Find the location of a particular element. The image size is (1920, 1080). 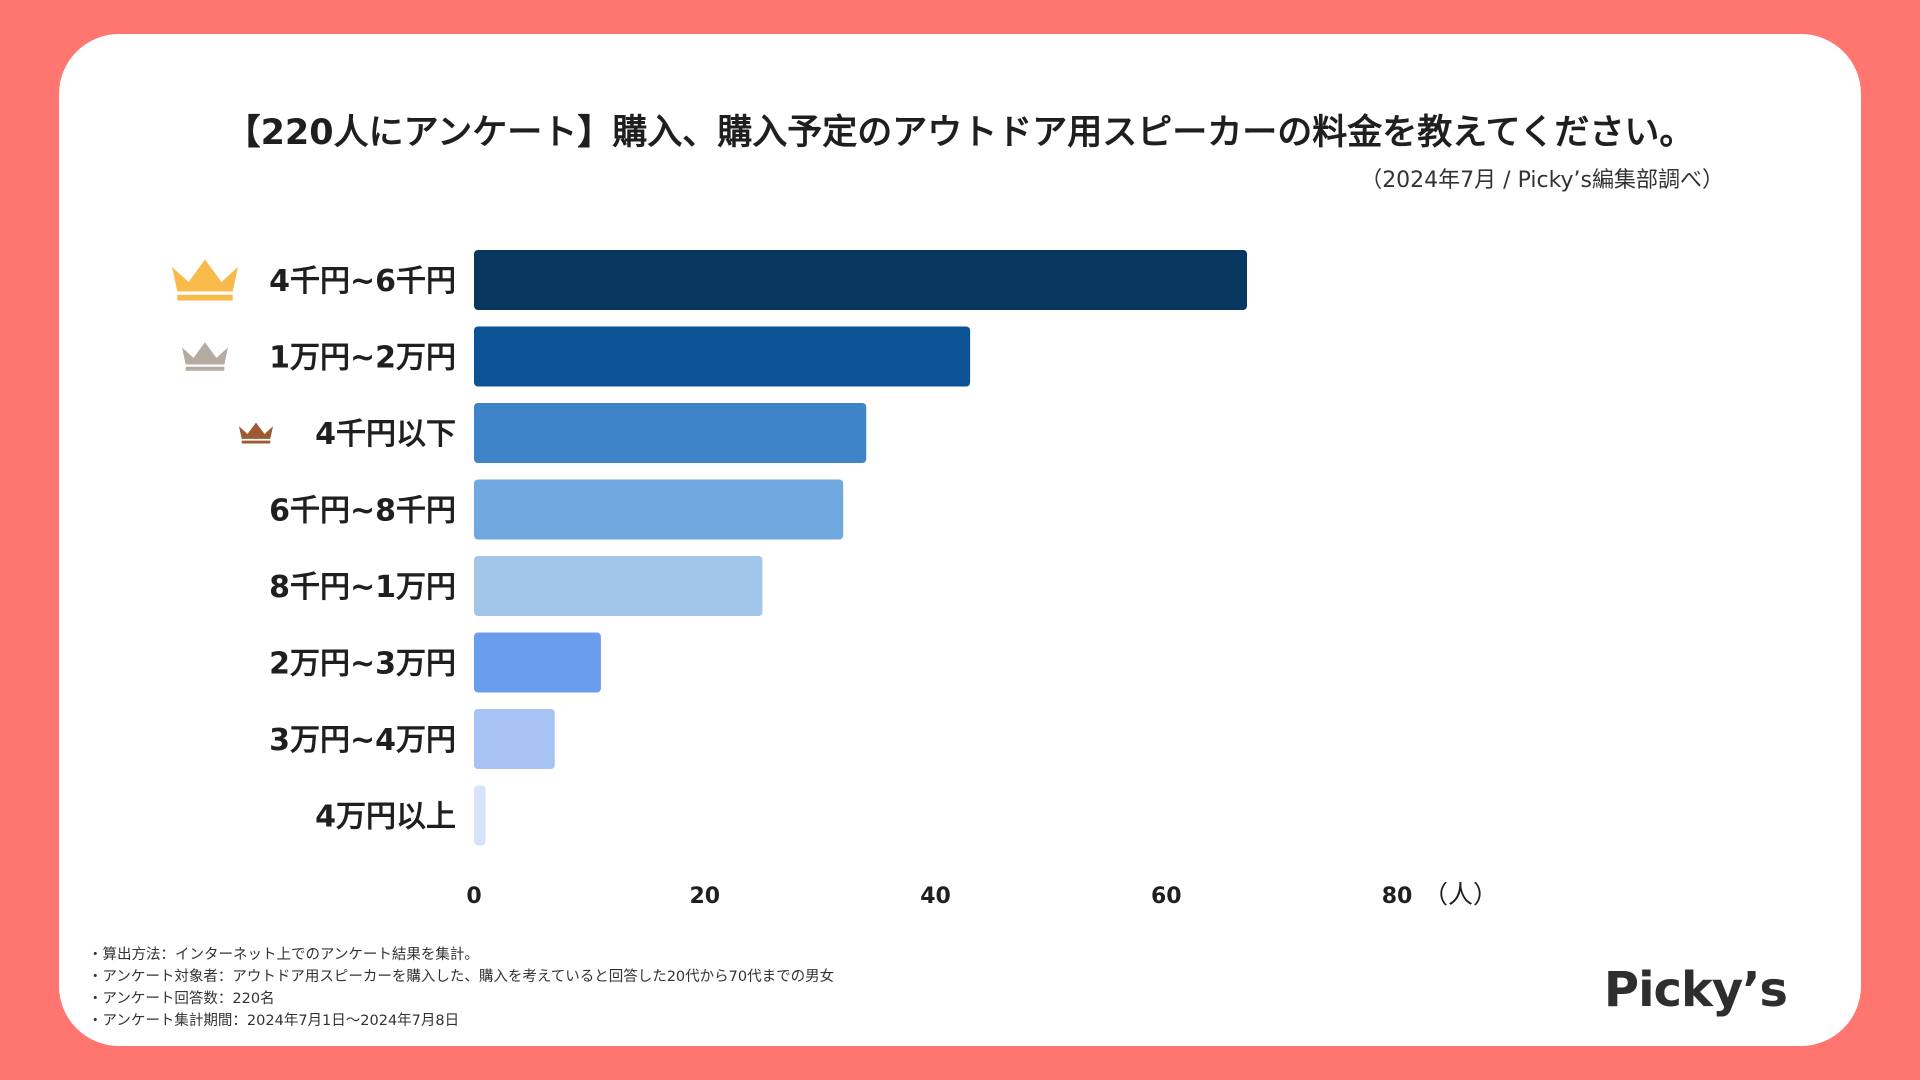

category-label-3: 4千円以下 is located at coordinates (385, 434).